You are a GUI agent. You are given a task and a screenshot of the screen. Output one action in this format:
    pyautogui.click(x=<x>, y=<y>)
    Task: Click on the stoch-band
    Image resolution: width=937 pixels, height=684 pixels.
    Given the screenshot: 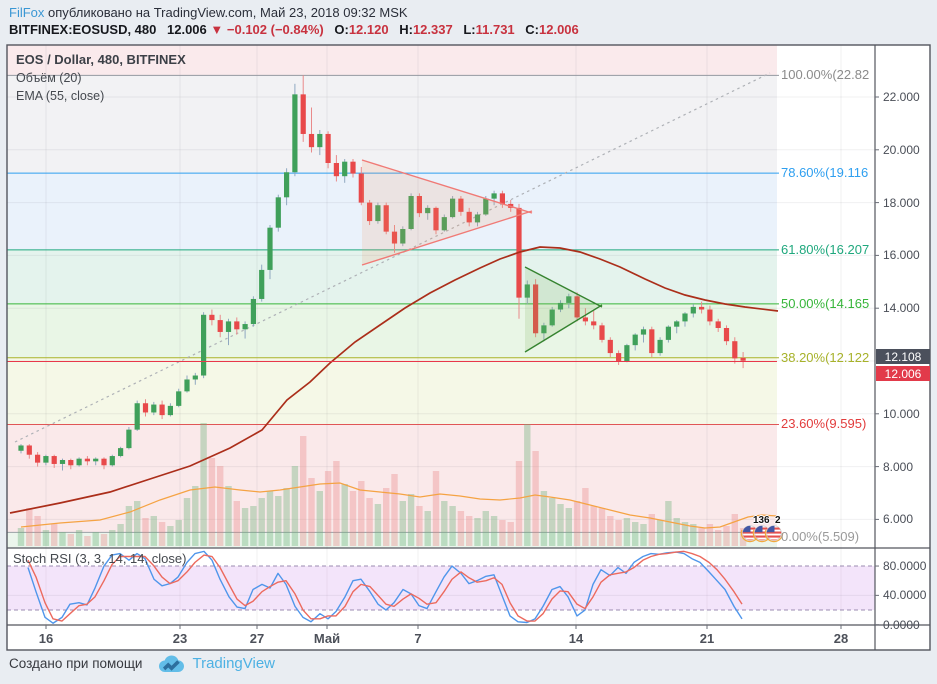 What is the action you would take?
    pyautogui.click(x=441, y=588)
    